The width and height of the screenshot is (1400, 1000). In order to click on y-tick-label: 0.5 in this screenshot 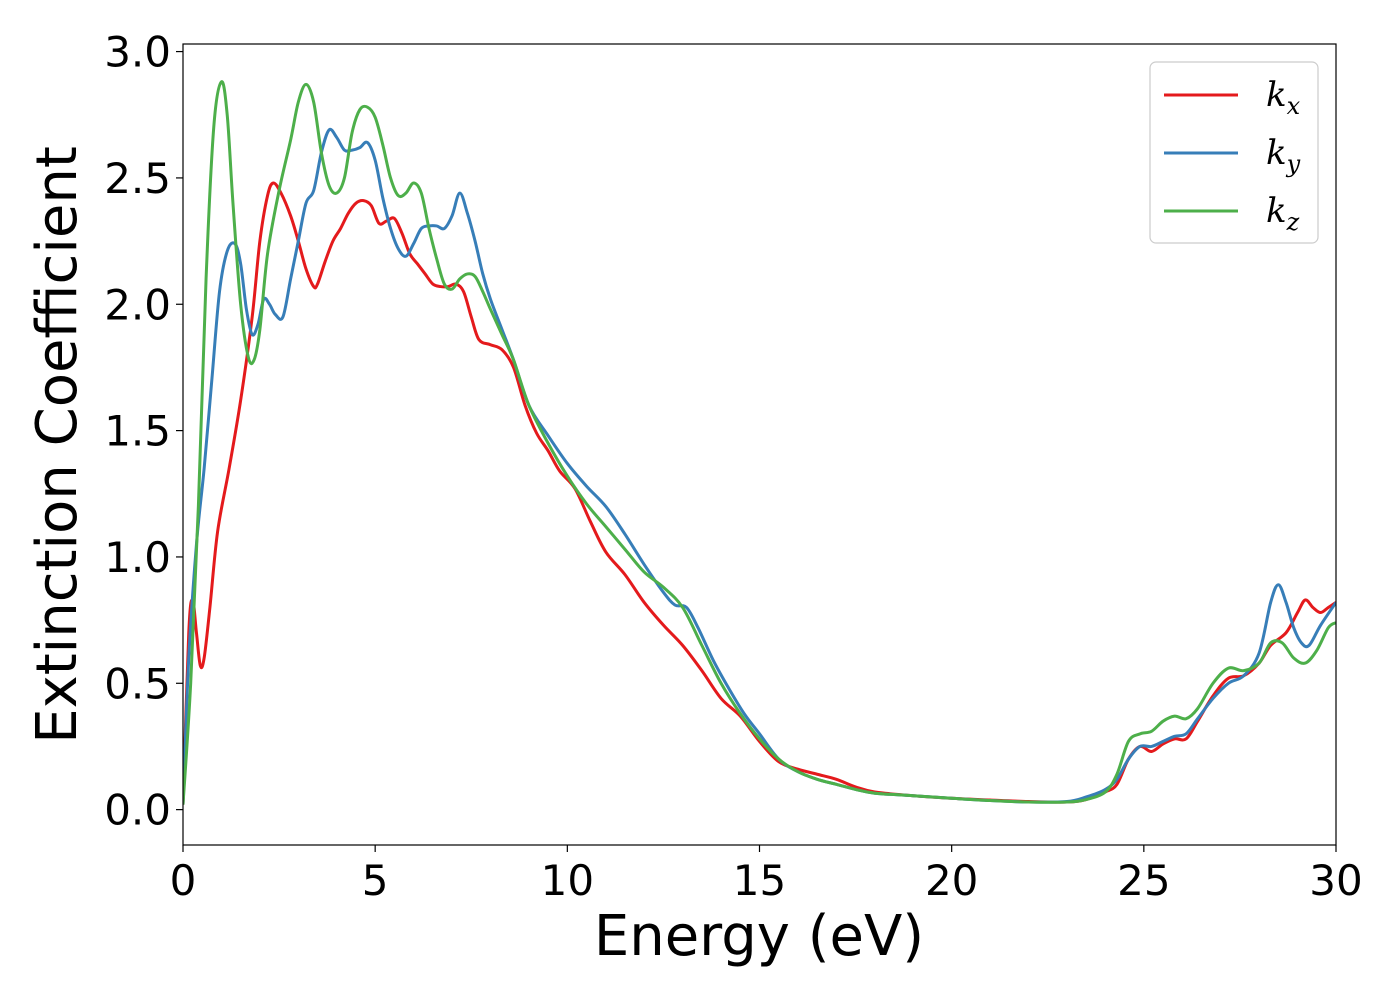, I will do `click(137, 683)`.